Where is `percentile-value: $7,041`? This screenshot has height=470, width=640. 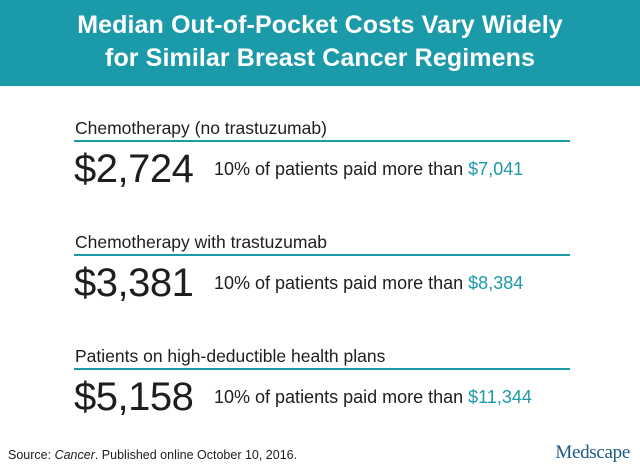 percentile-value: $7,041 is located at coordinates (496, 169).